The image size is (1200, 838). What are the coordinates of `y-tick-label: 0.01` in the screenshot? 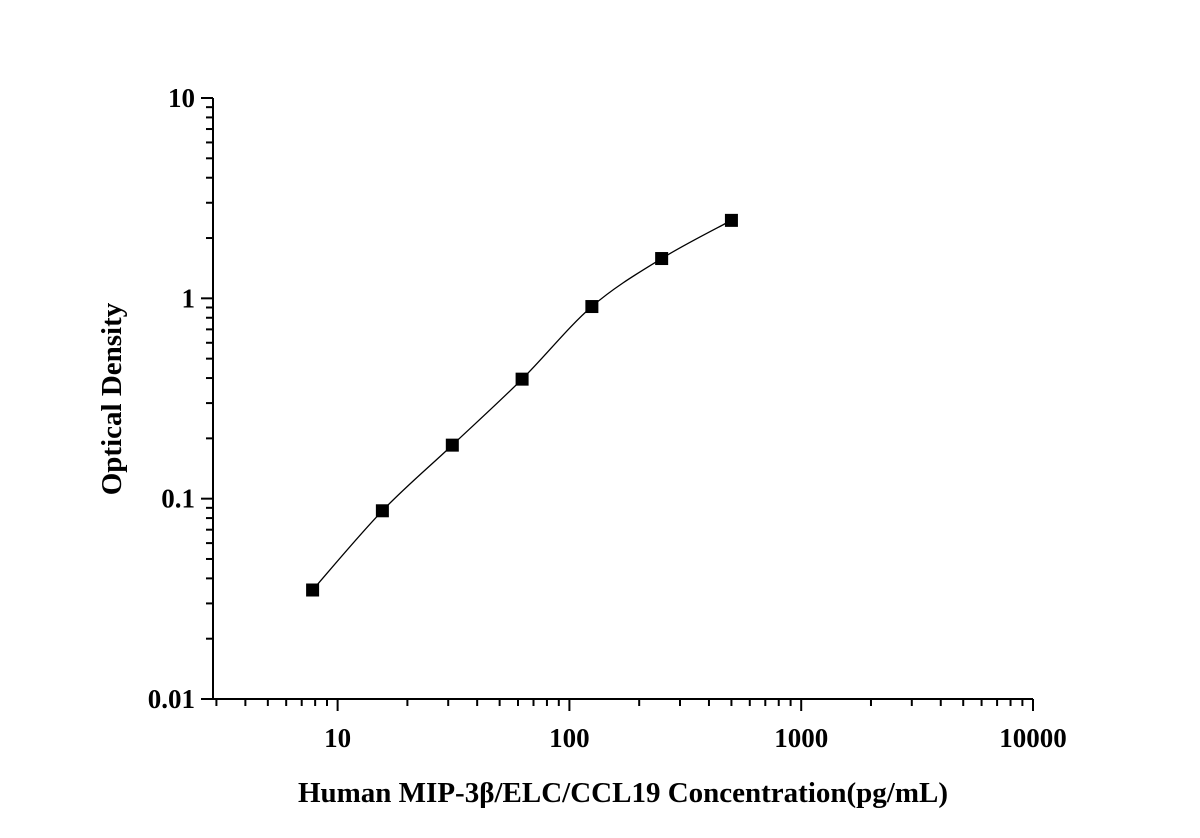 It's located at (171, 699).